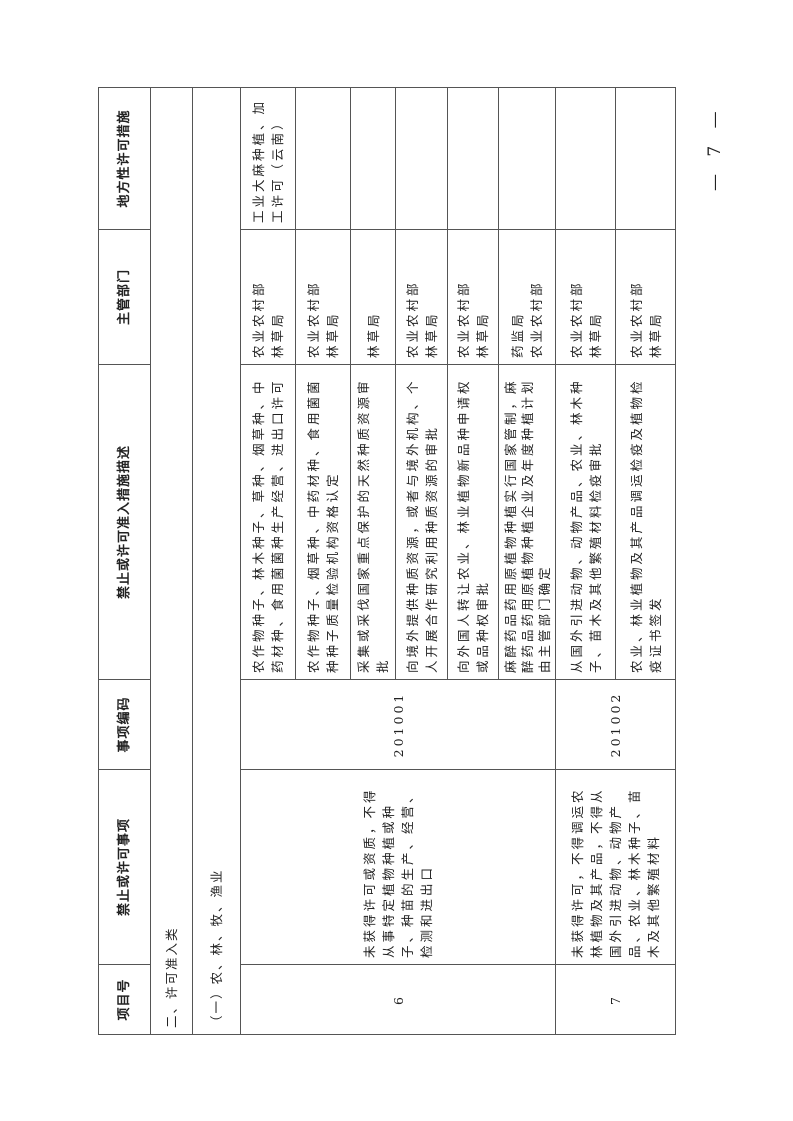 The height and width of the screenshot is (1121, 793). What do you see at coordinates (124, 724) in the screenshot?
I see `header-code: 事项编码` at bounding box center [124, 724].